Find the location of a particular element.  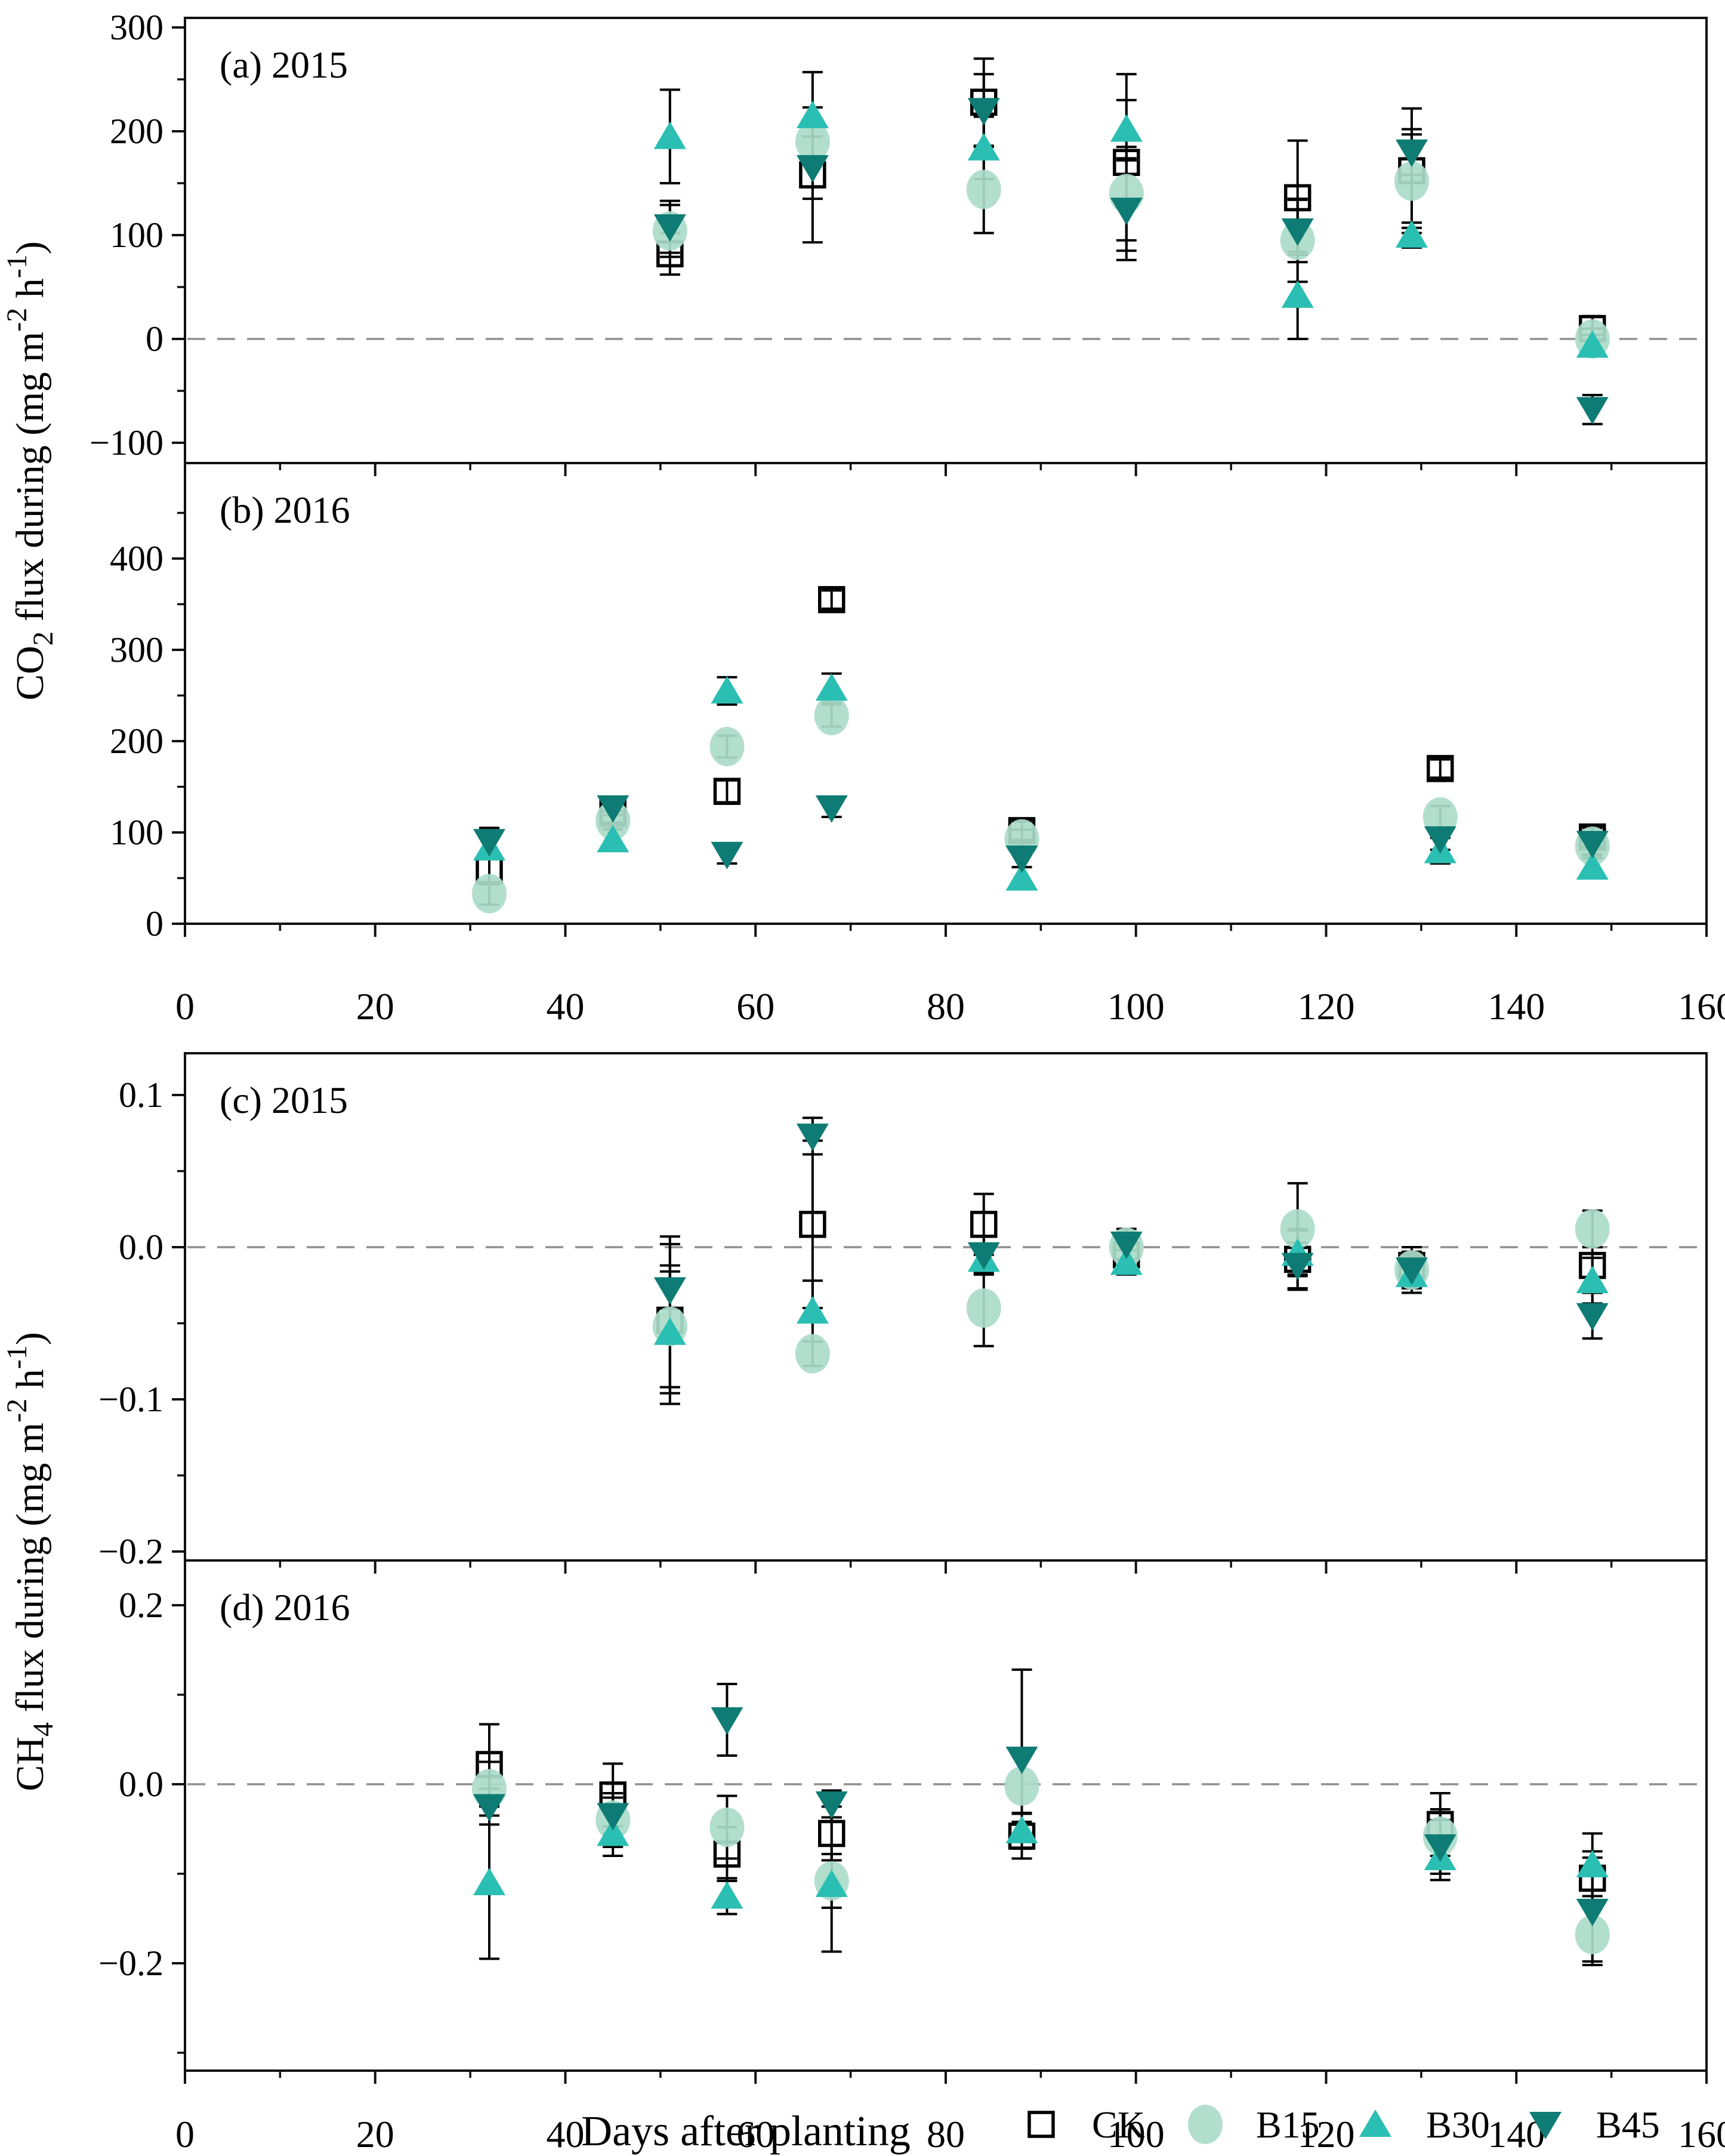

legend-item-ck: CK is located at coordinates (1086, 2125).